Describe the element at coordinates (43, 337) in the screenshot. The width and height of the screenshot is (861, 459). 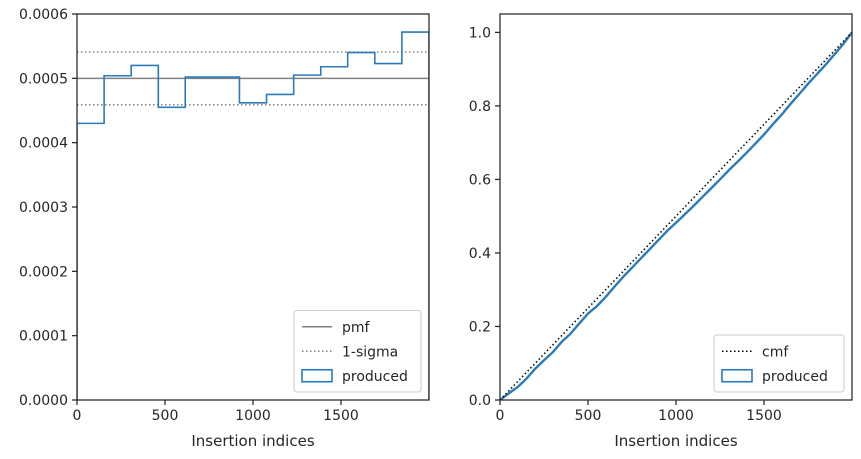
I see `y-tick-label: 0.0001` at that location.